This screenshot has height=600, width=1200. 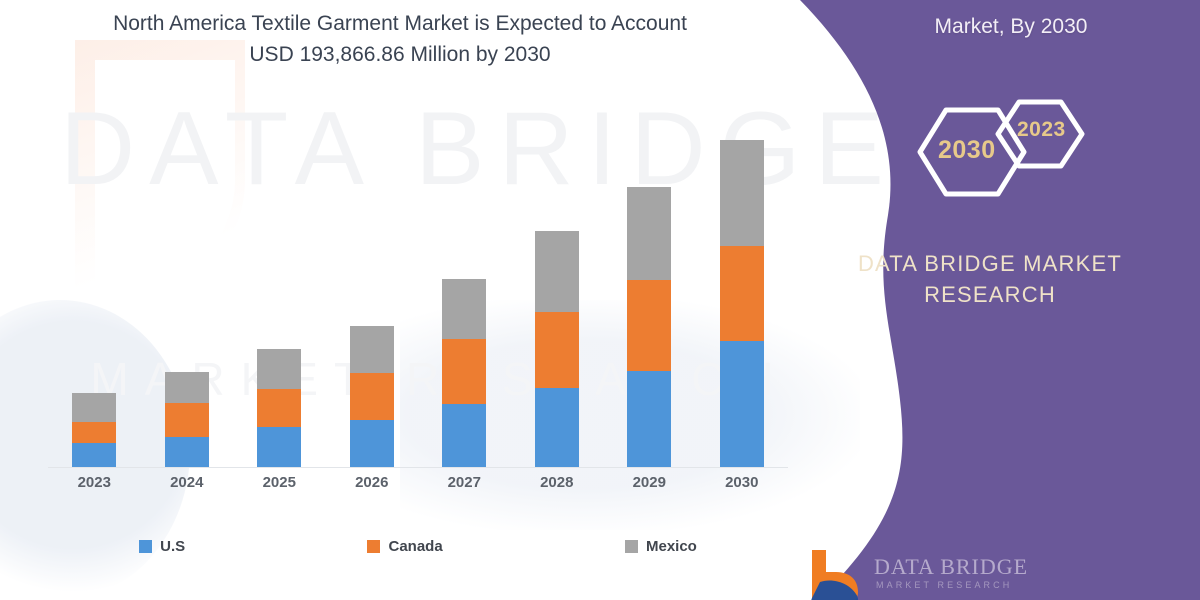 I want to click on x-axis-label: 2028, so click(x=557, y=482).